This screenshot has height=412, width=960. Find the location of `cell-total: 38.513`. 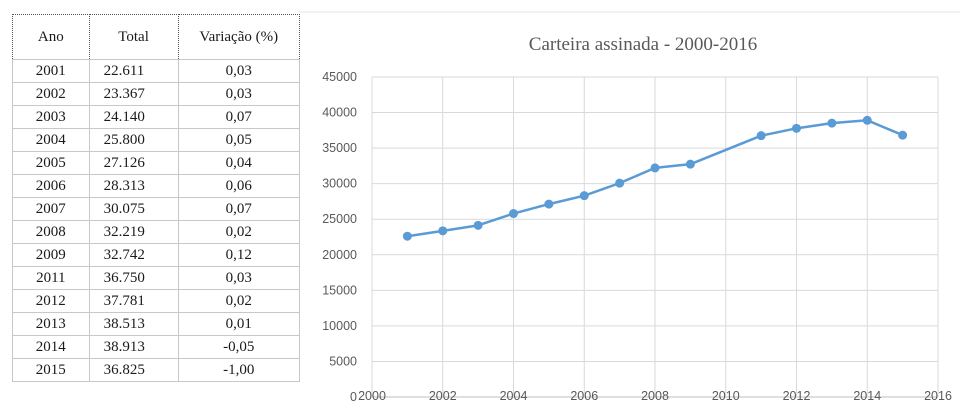

cell-total: 38.513 is located at coordinates (133, 324).